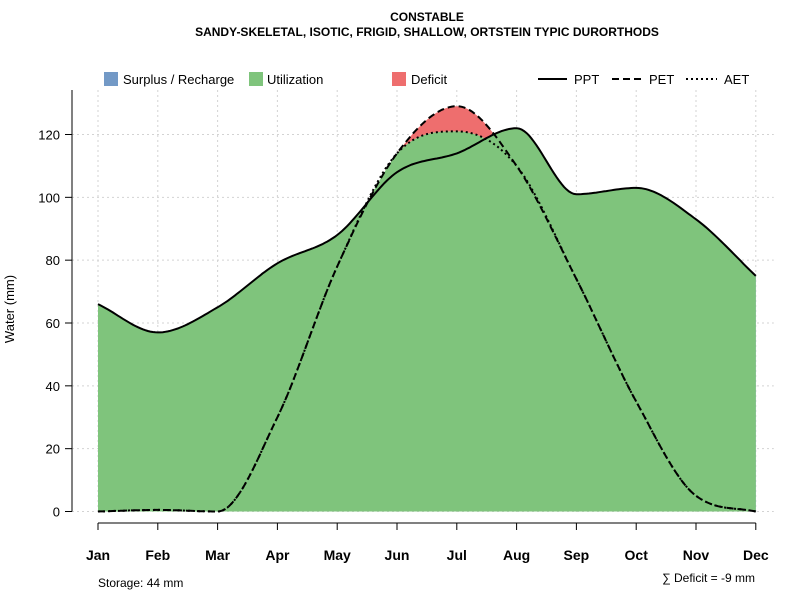 The width and height of the screenshot is (800, 600). Describe the element at coordinates (277, 555) in the screenshot. I see `x-tick-label: Apr` at that location.